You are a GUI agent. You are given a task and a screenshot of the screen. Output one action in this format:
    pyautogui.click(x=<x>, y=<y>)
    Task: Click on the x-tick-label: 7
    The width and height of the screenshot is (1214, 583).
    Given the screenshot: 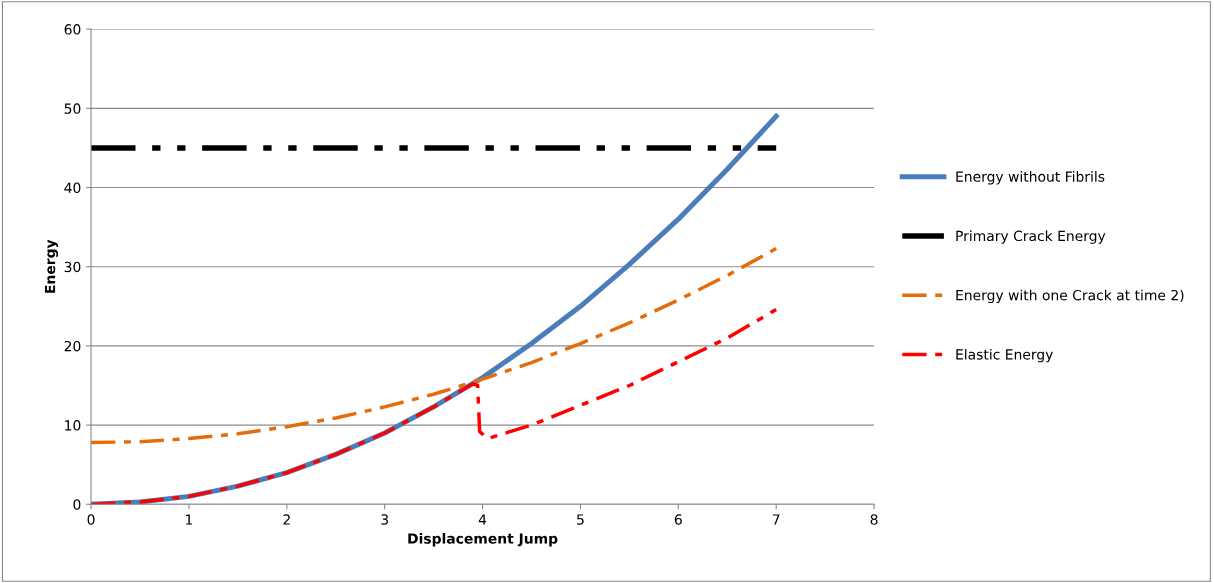 What is the action you would take?
    pyautogui.click(x=776, y=519)
    